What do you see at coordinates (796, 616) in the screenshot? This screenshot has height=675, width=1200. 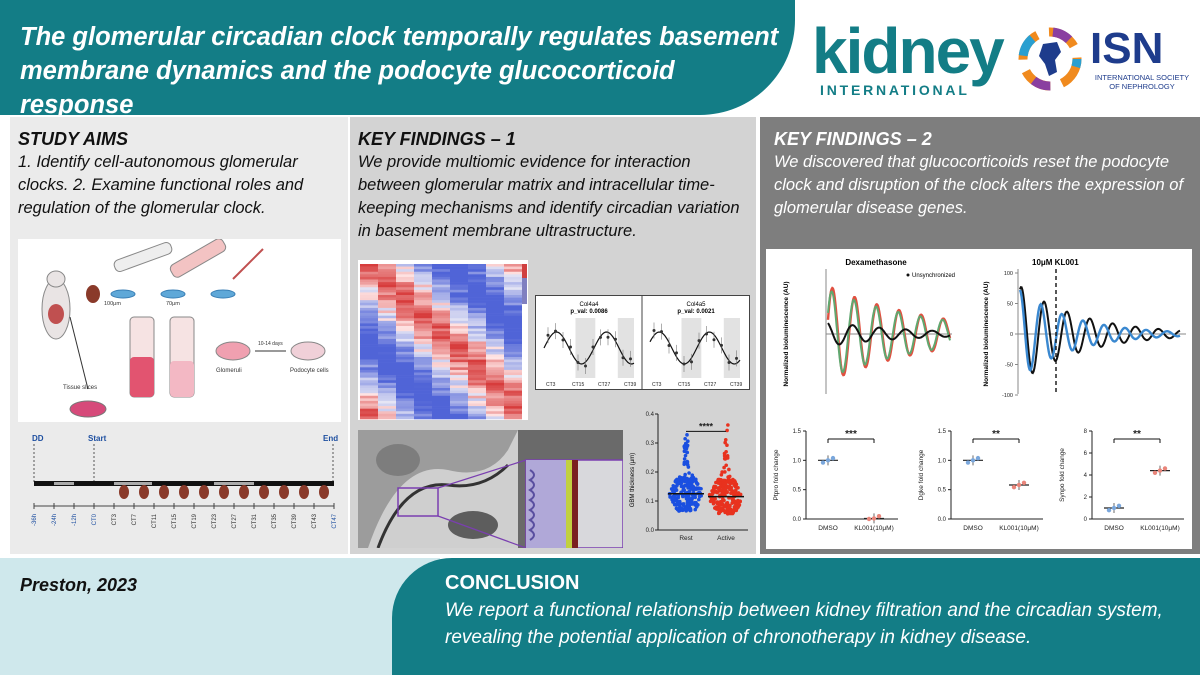 I see `footer-conclusion` at bounding box center [796, 616].